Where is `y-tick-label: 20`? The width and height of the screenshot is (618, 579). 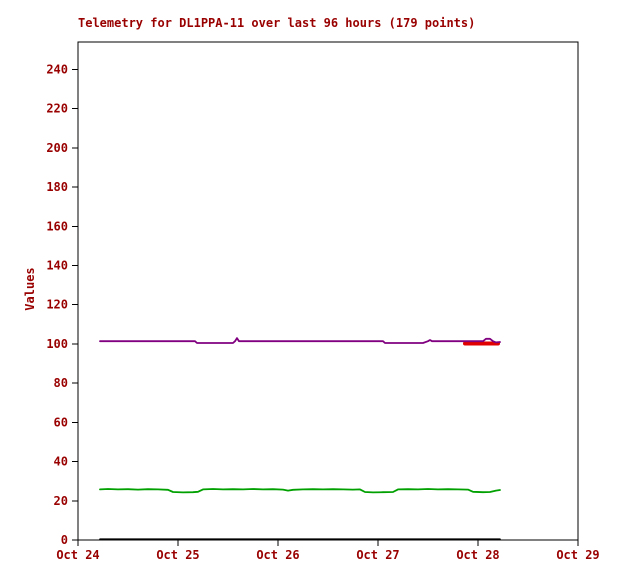
y-tick-label: 20 is located at coordinates (61, 501).